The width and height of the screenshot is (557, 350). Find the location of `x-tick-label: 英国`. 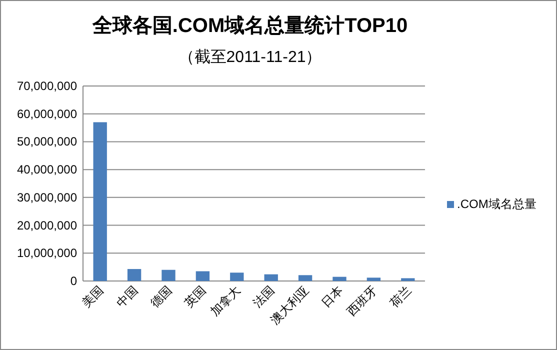

x-tick-label: 英国 is located at coordinates (195, 296).